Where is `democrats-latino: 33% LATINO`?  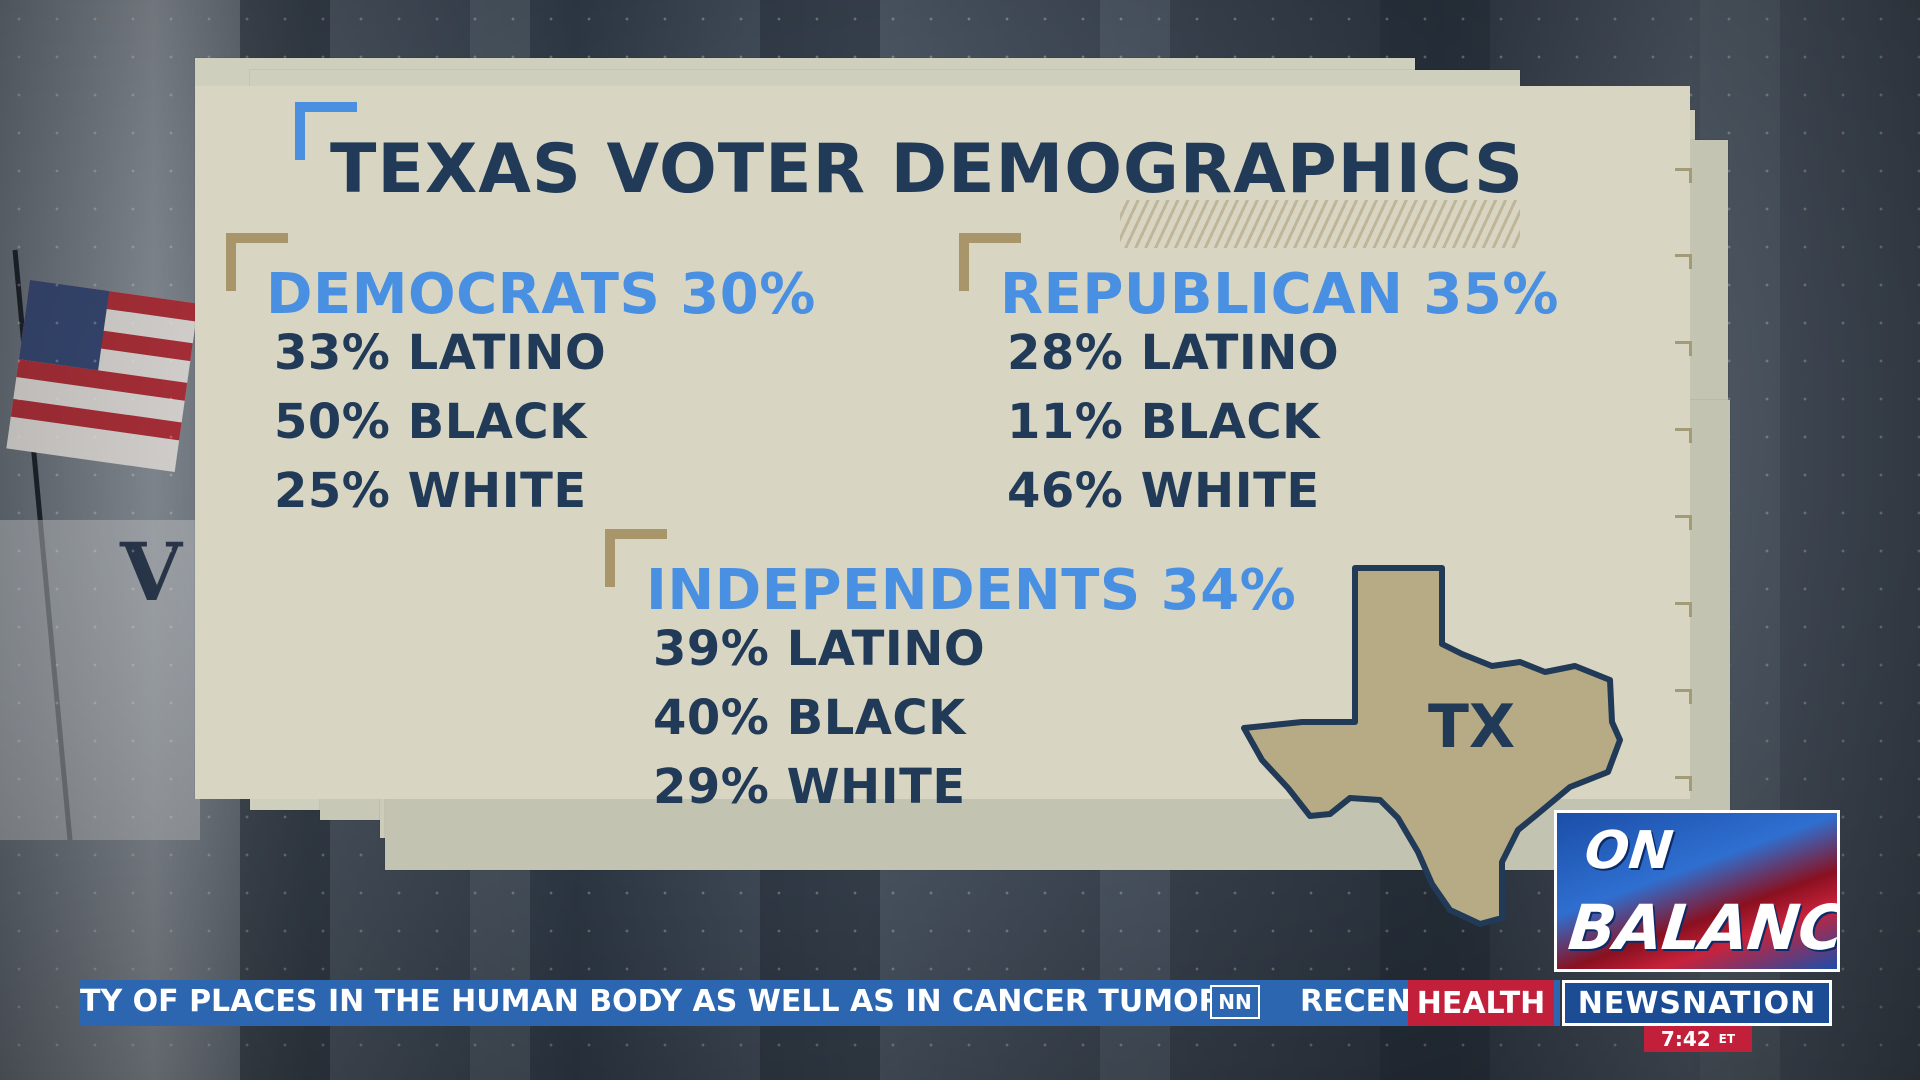 democrats-latino: 33% LATINO is located at coordinates (440, 353).